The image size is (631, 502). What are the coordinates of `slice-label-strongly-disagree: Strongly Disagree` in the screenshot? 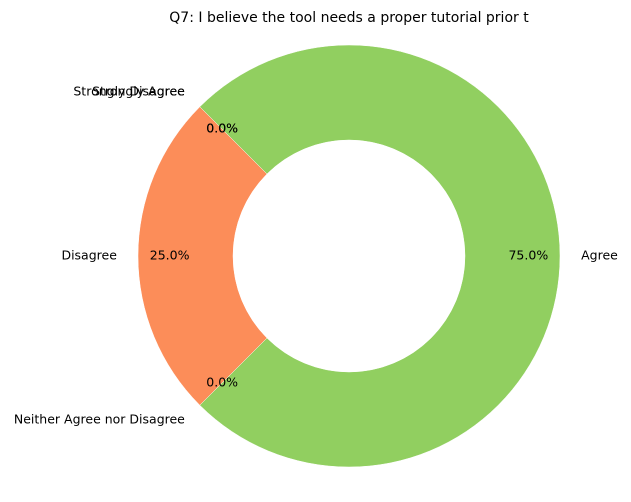 It's located at (129, 90).